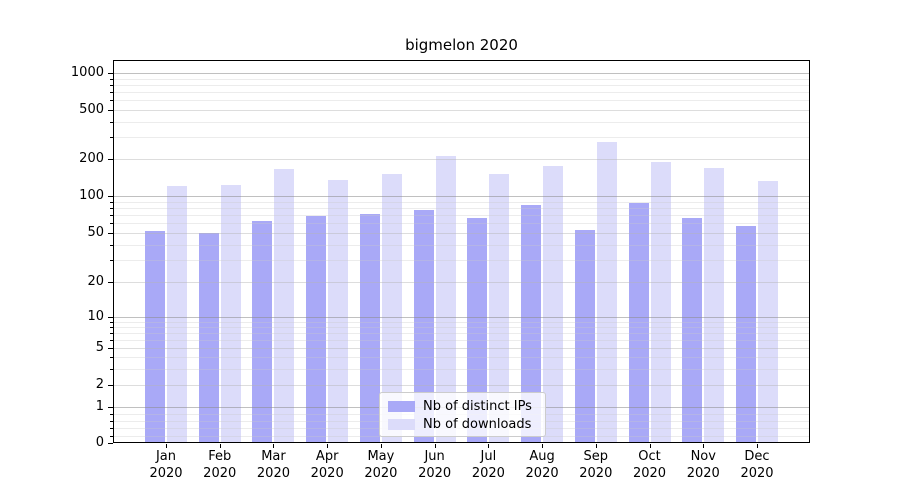 Image resolution: width=900 pixels, height=500 pixels. What do you see at coordinates (757, 465) in the screenshot?
I see `x-axis-month-label: Dec 2020` at bounding box center [757, 465].